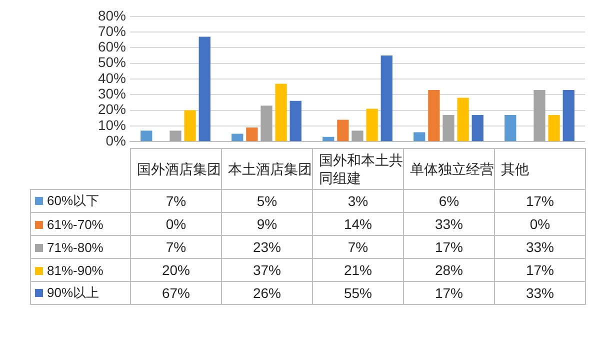 The image size is (600, 340). I want to click on legend-label: 90%以上, so click(80, 293).